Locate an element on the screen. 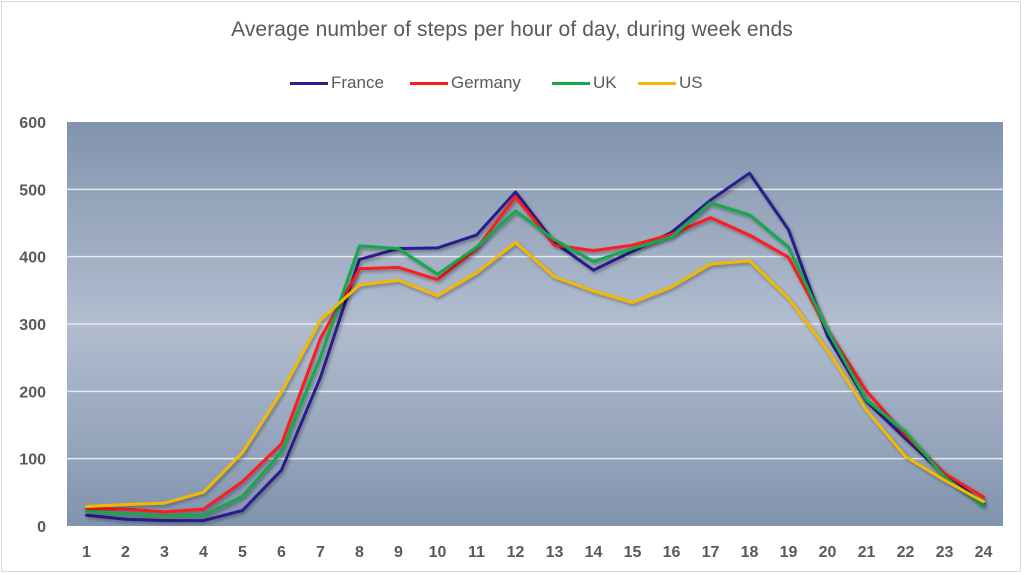 This screenshot has width=1024, height=575. x-tick-label: 24 is located at coordinates (984, 552).